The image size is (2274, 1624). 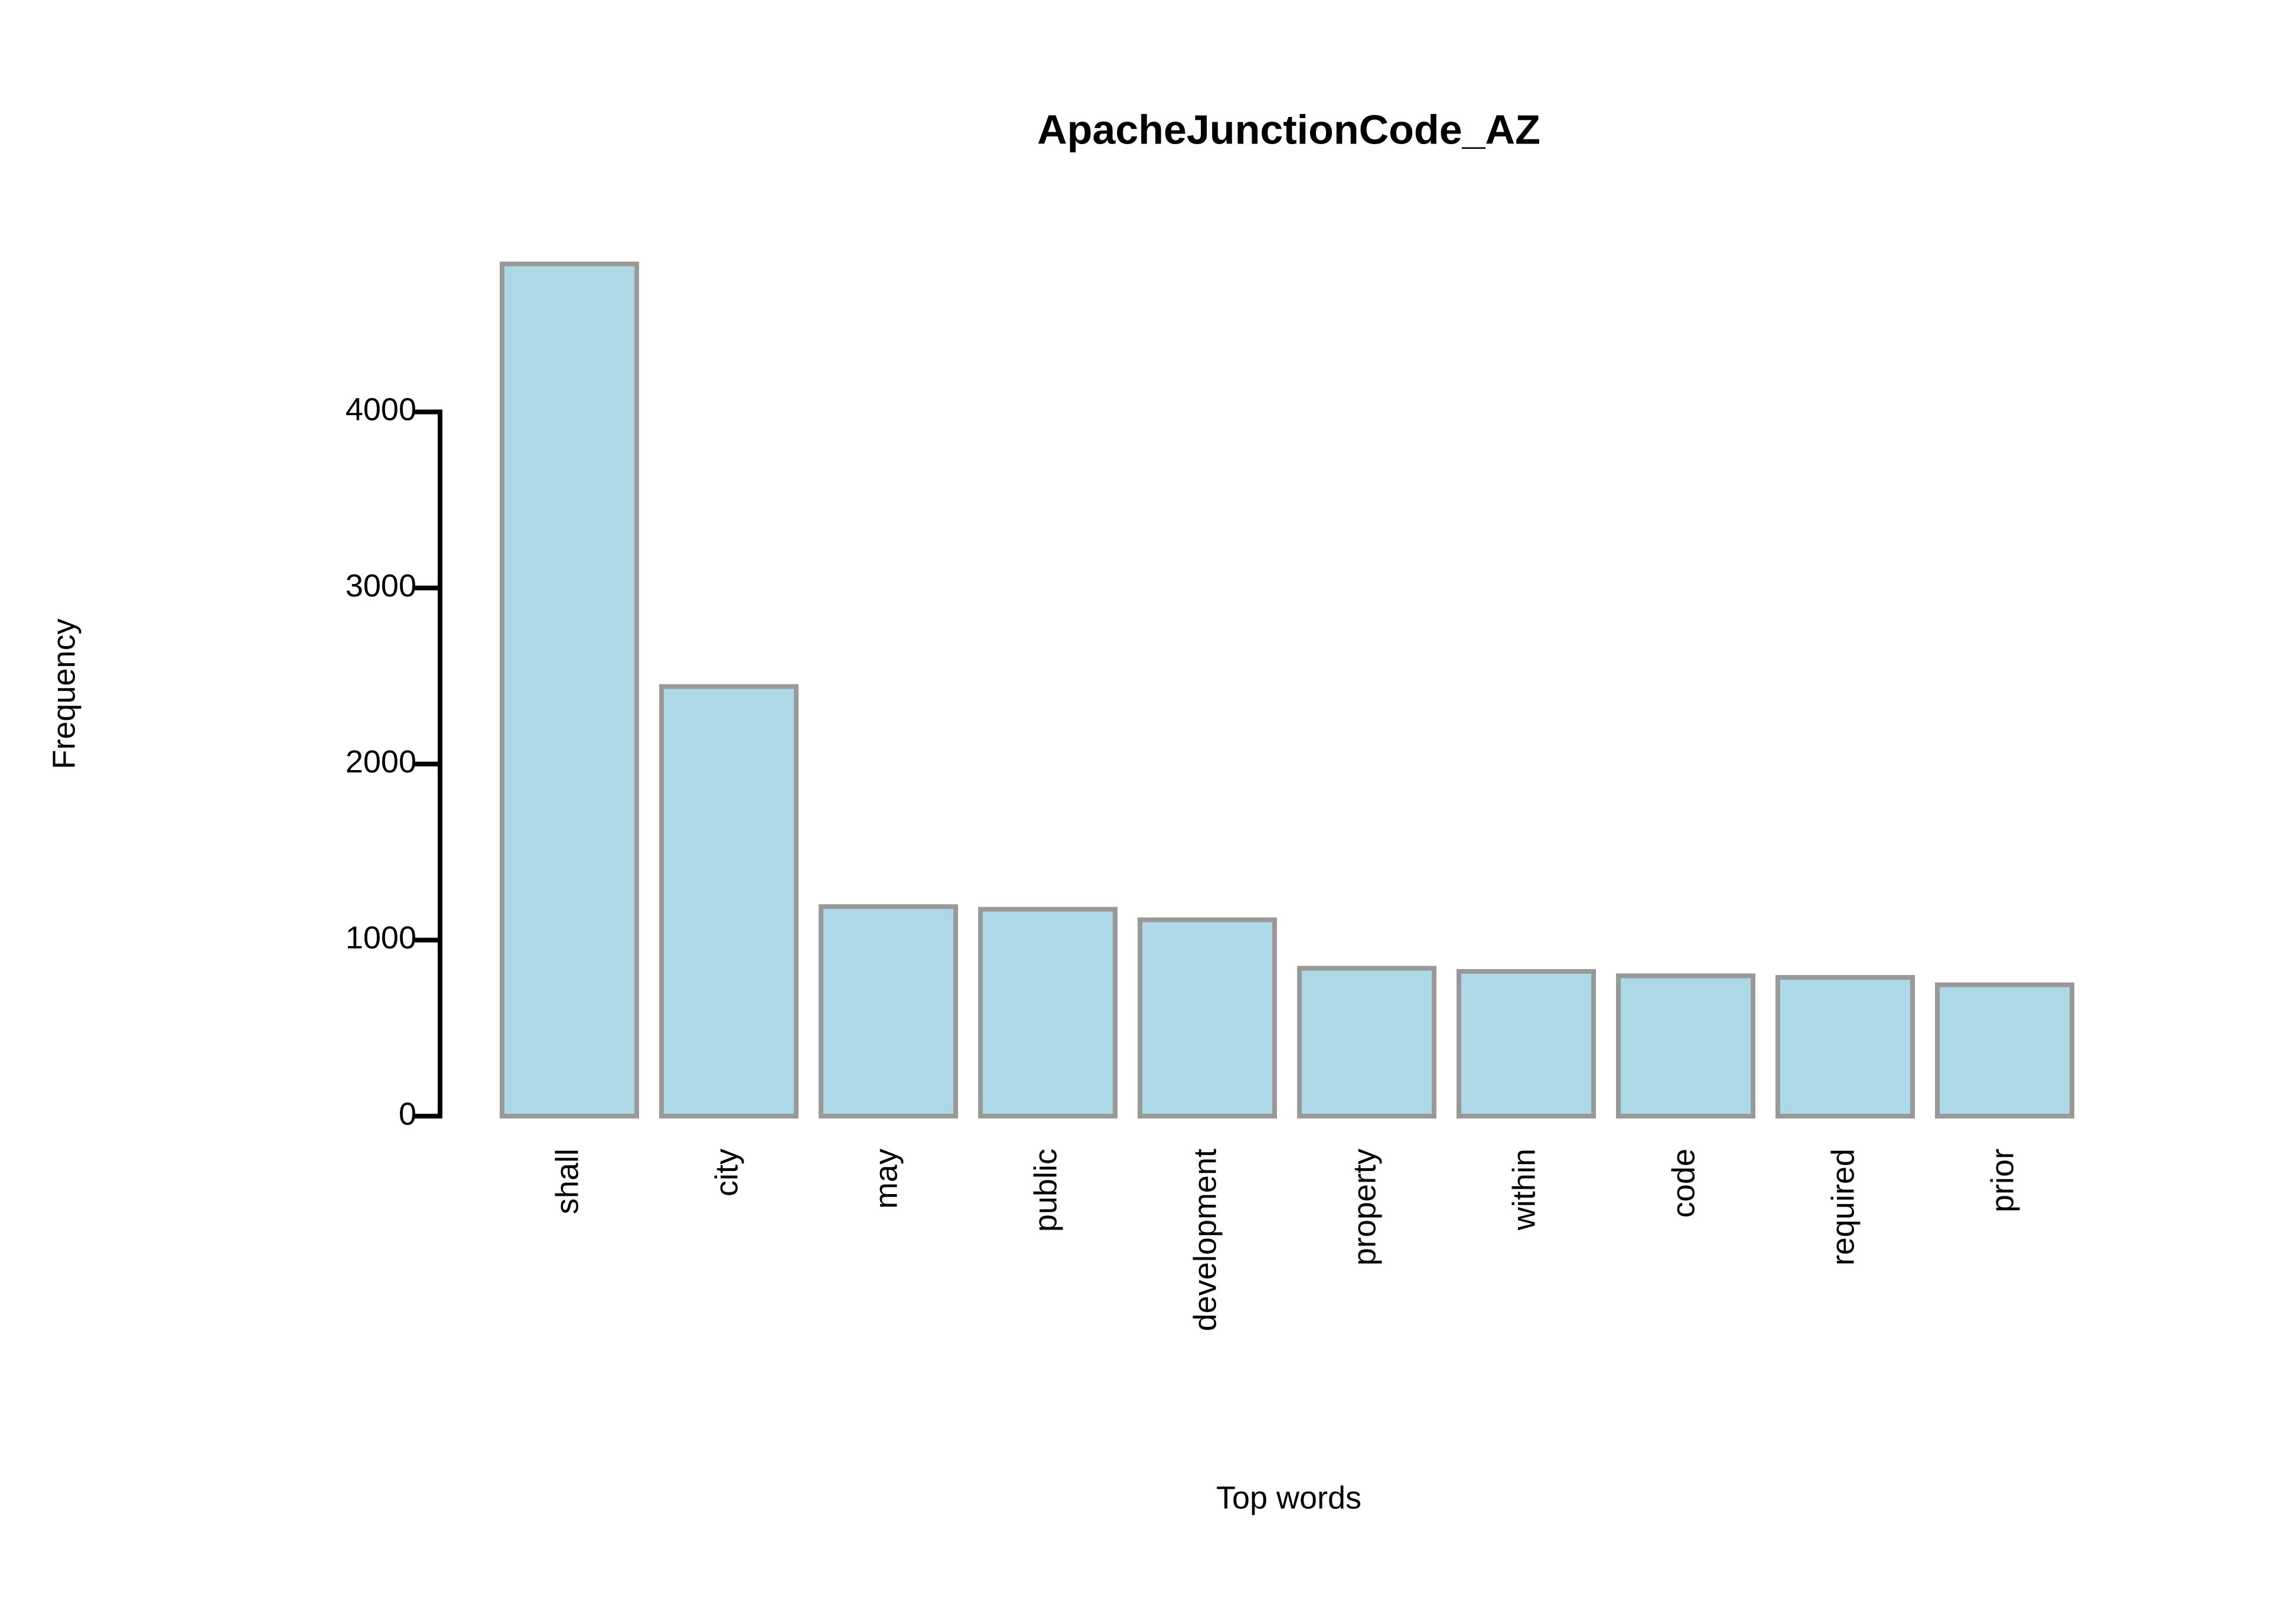 What do you see at coordinates (1205, 1240) in the screenshot?
I see `x-tick-label: development` at bounding box center [1205, 1240].